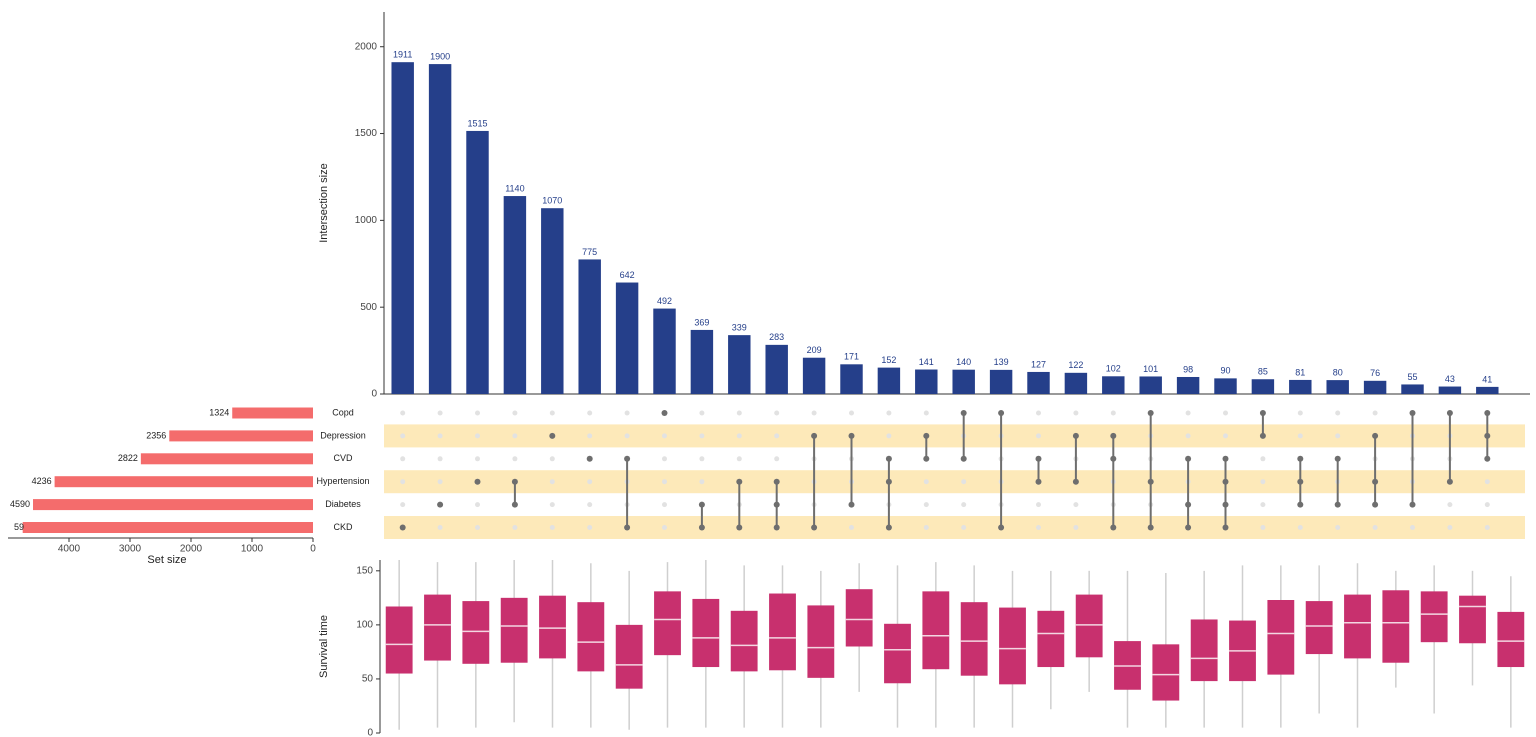 Image resolution: width=1536 pixels, height=737 pixels. I want to click on bar-value-label: 102, so click(1113, 369).